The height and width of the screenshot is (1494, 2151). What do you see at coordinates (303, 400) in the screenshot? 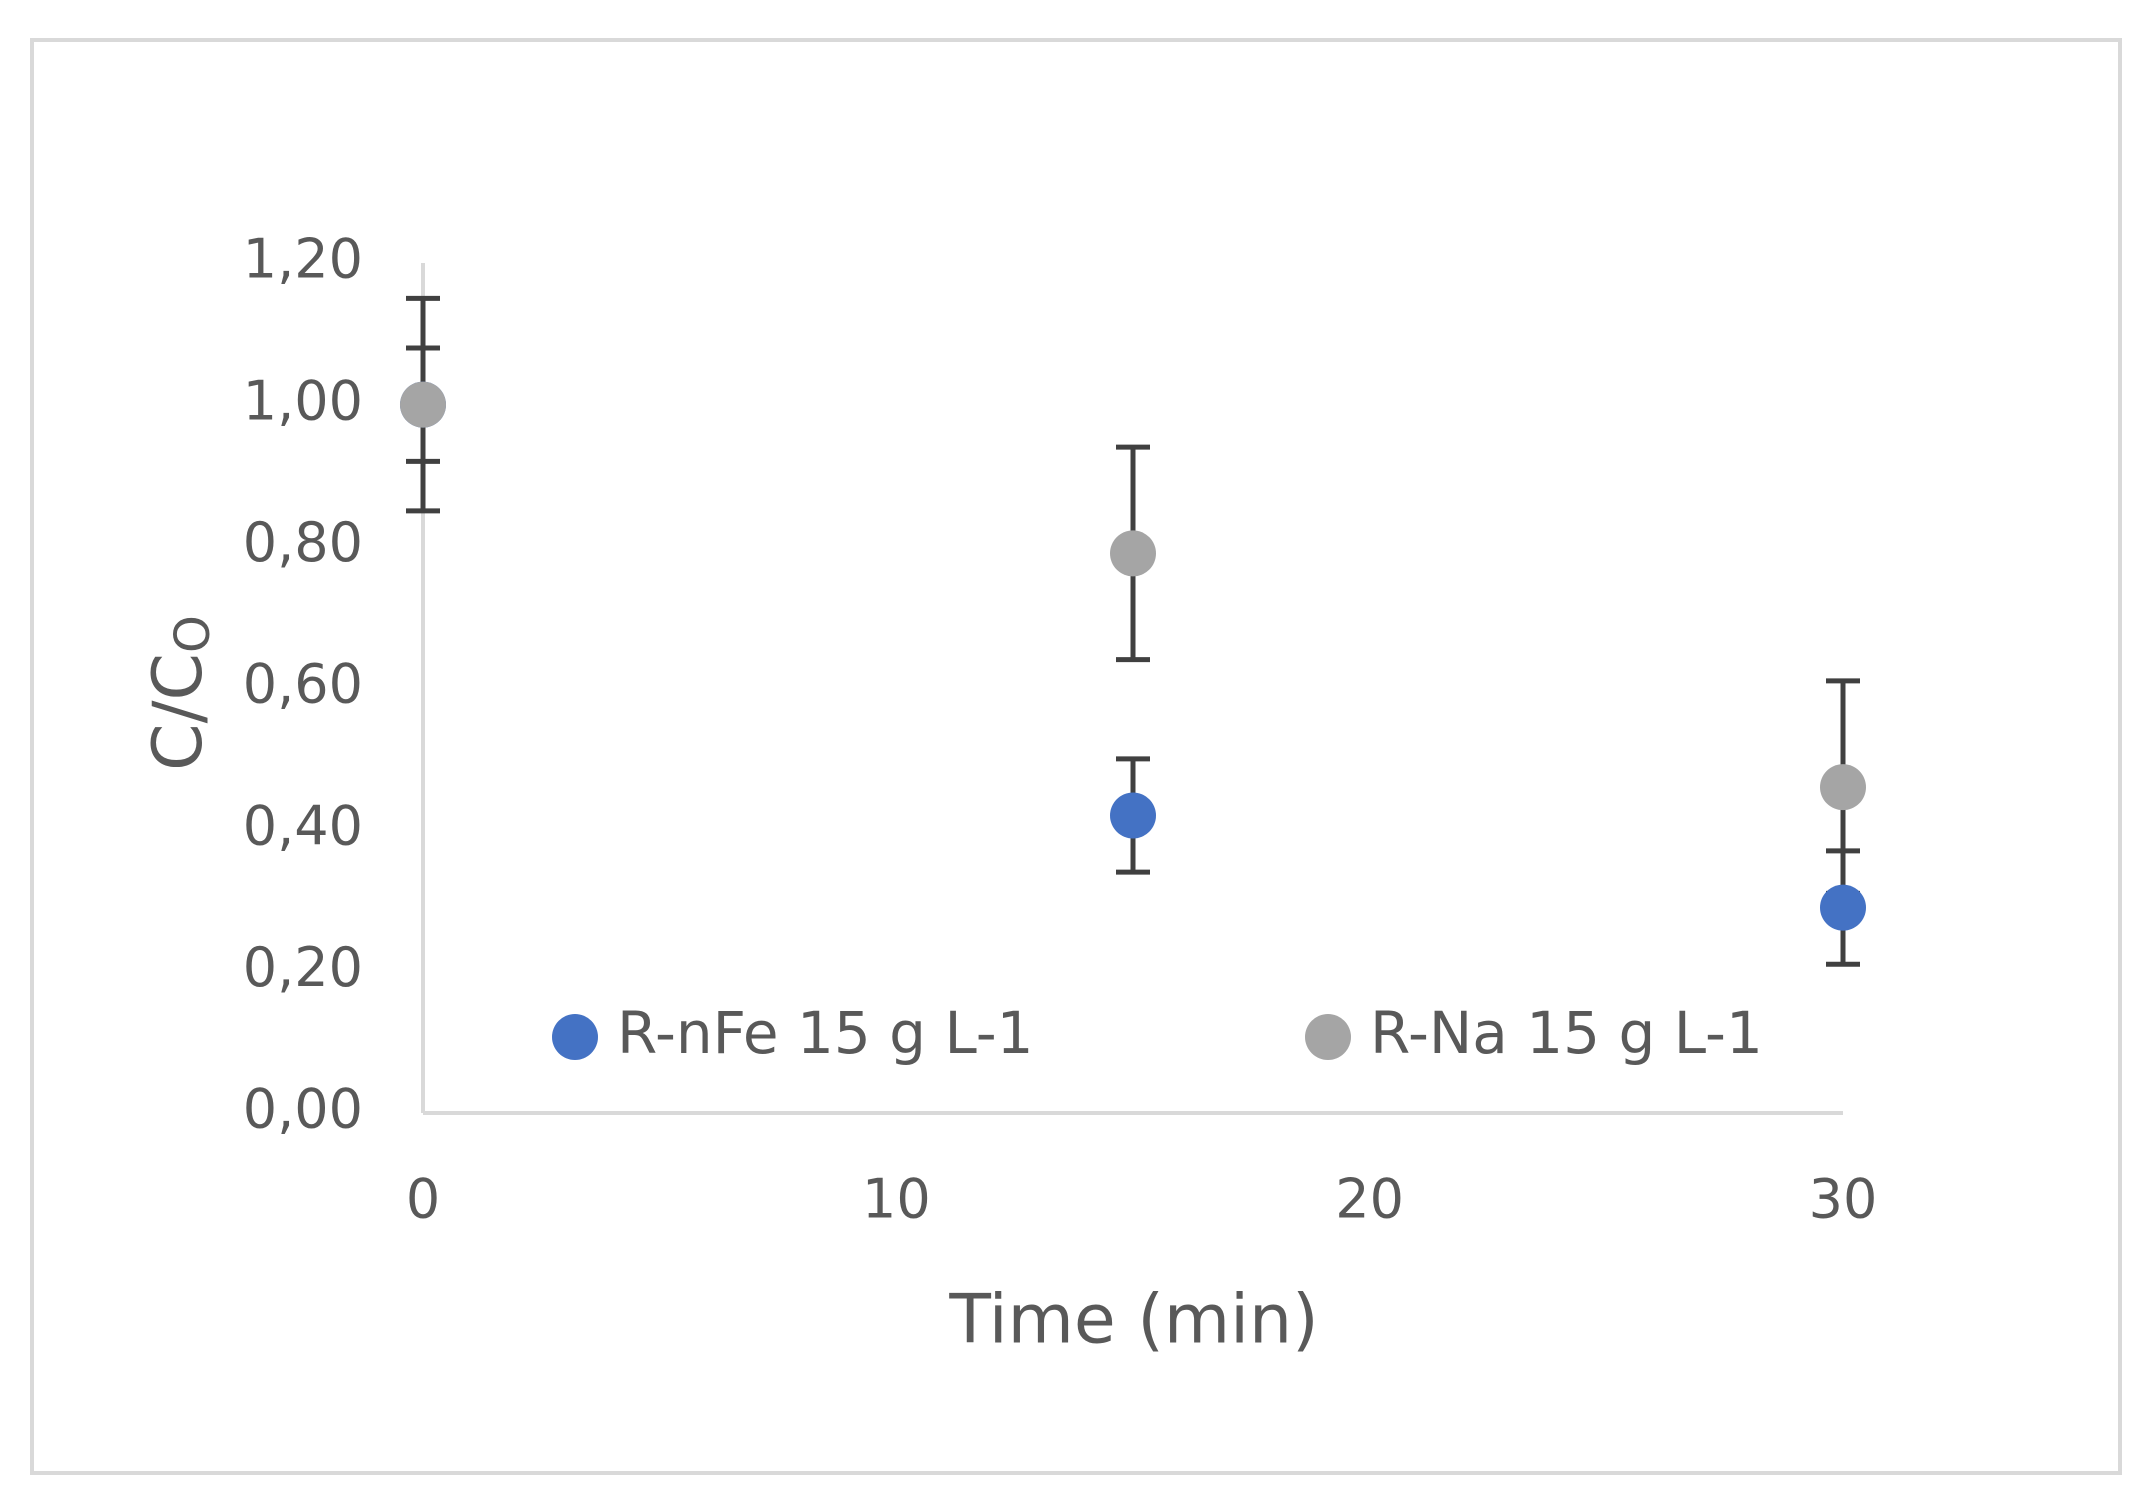
I see `y-tick-label: 1,00` at bounding box center [303, 400].